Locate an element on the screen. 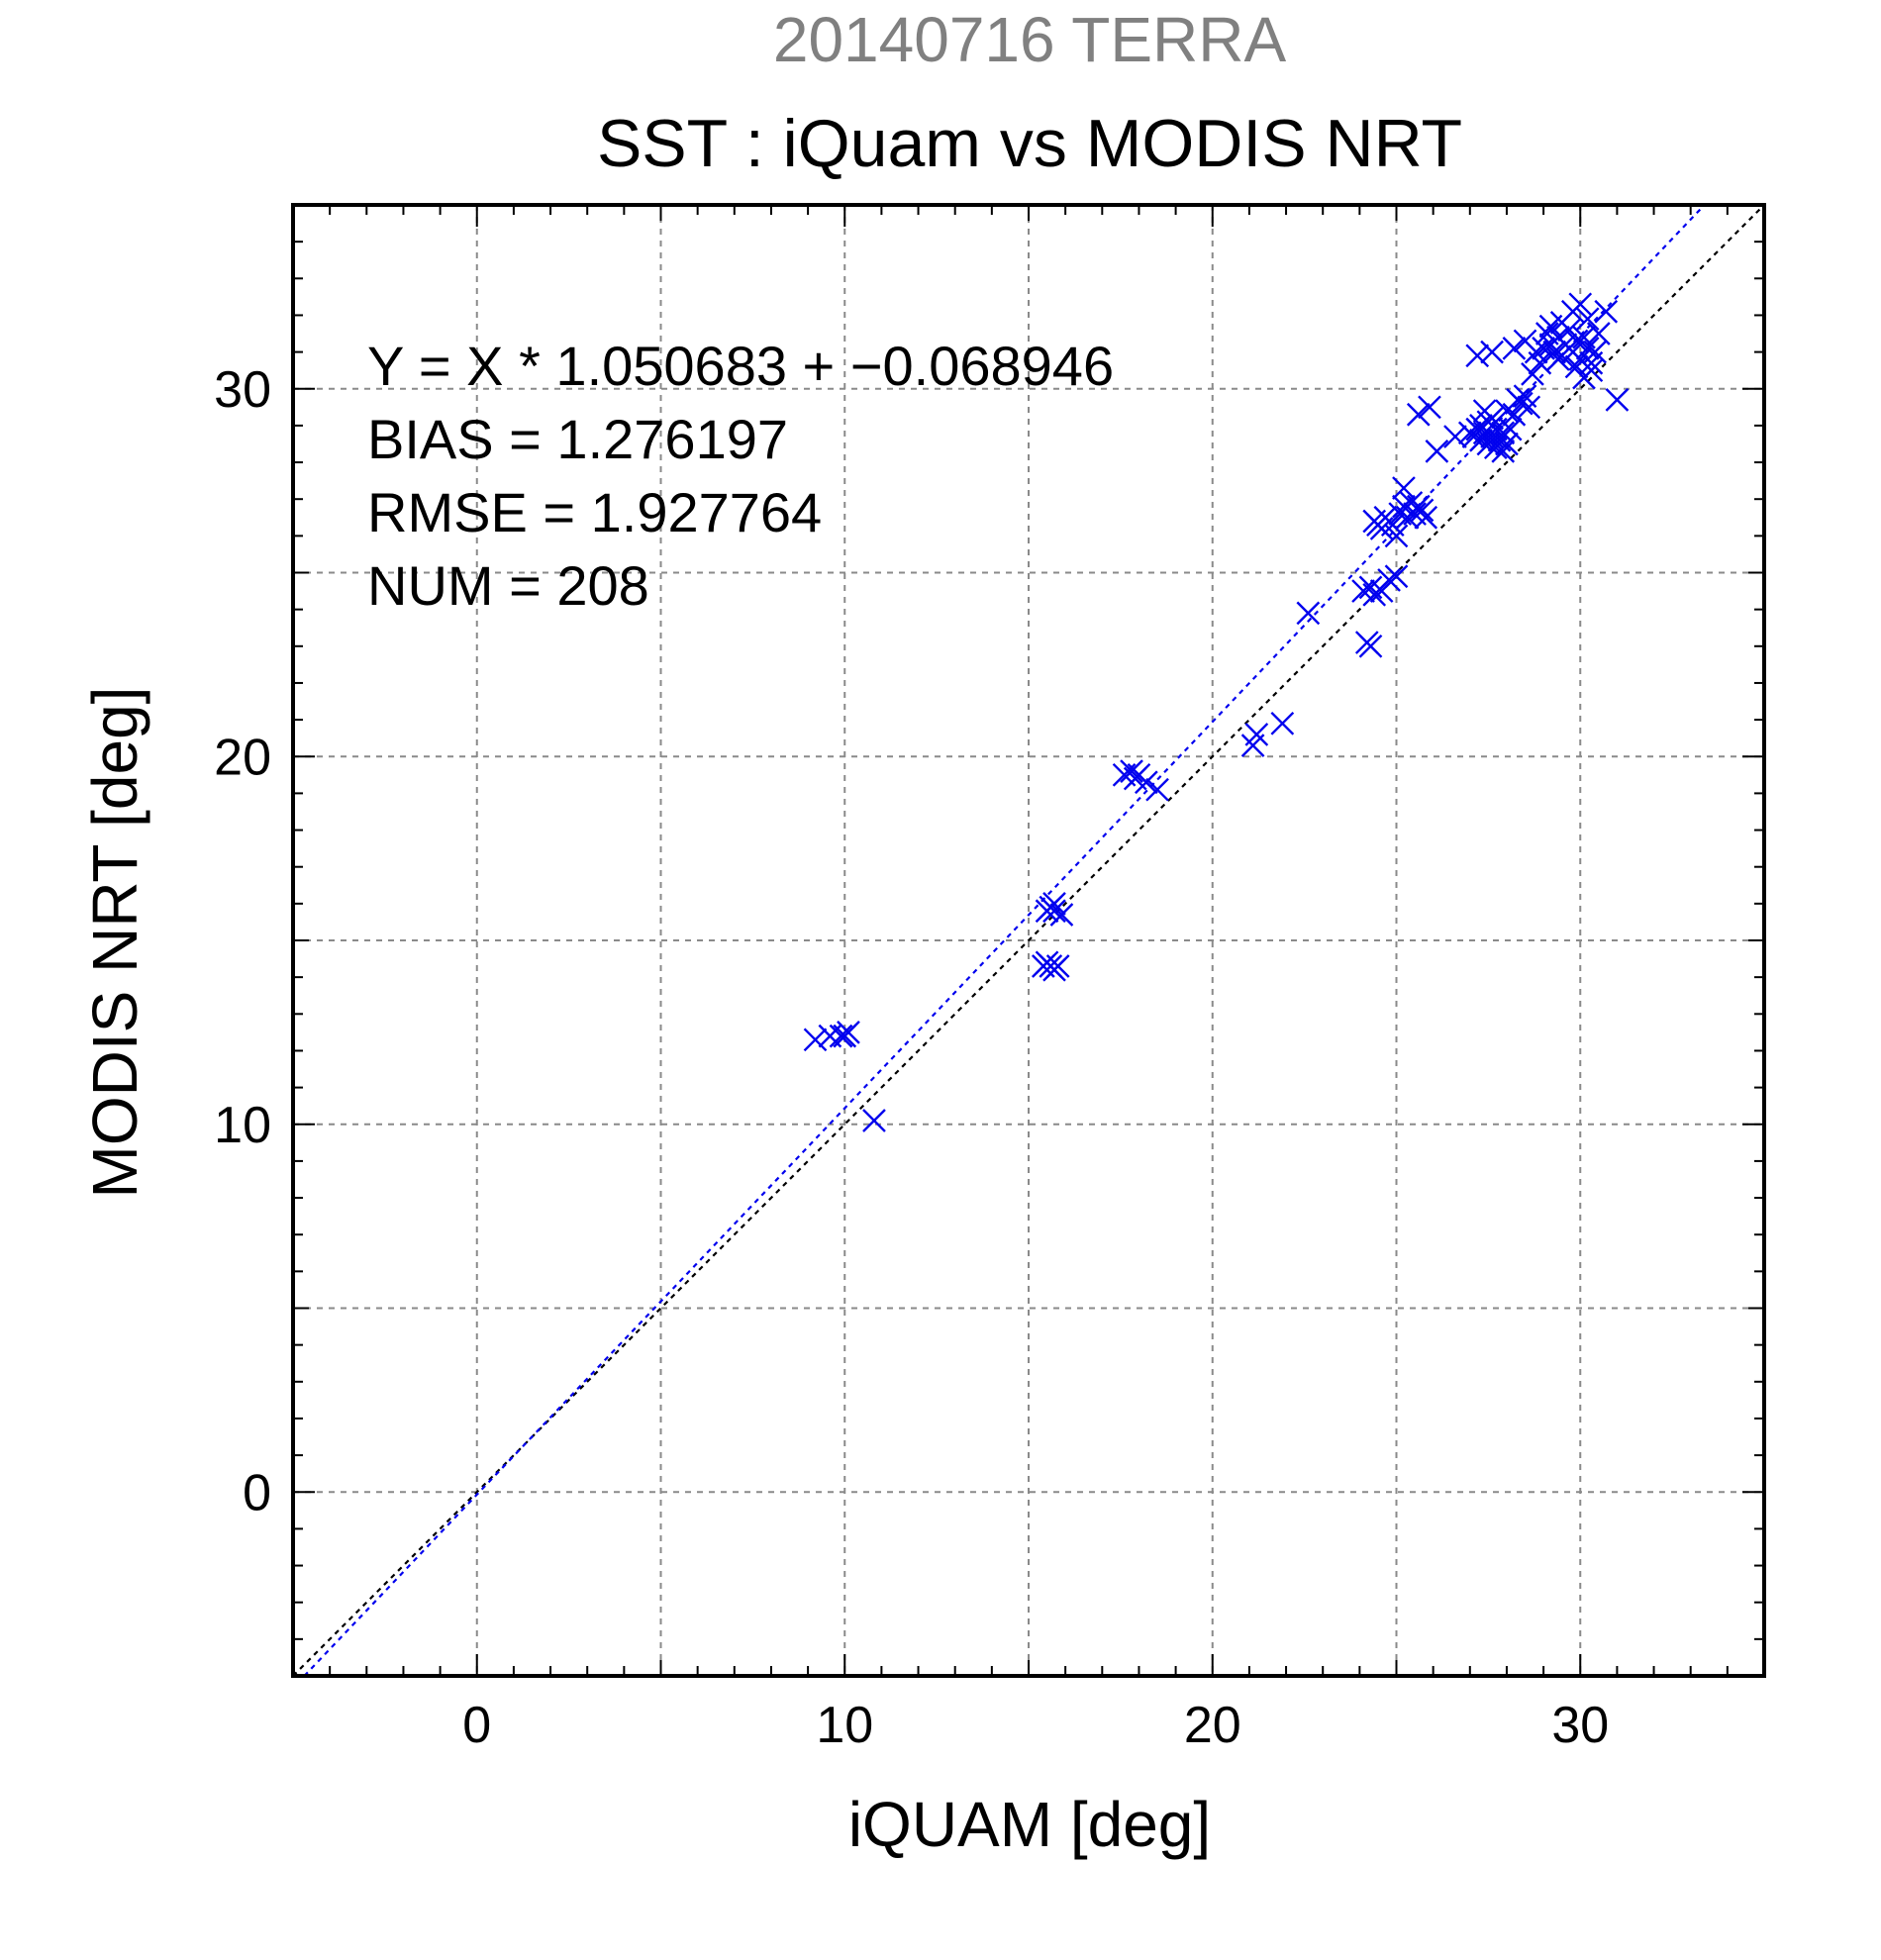  x-tick-label: 0 is located at coordinates (477, 1725).